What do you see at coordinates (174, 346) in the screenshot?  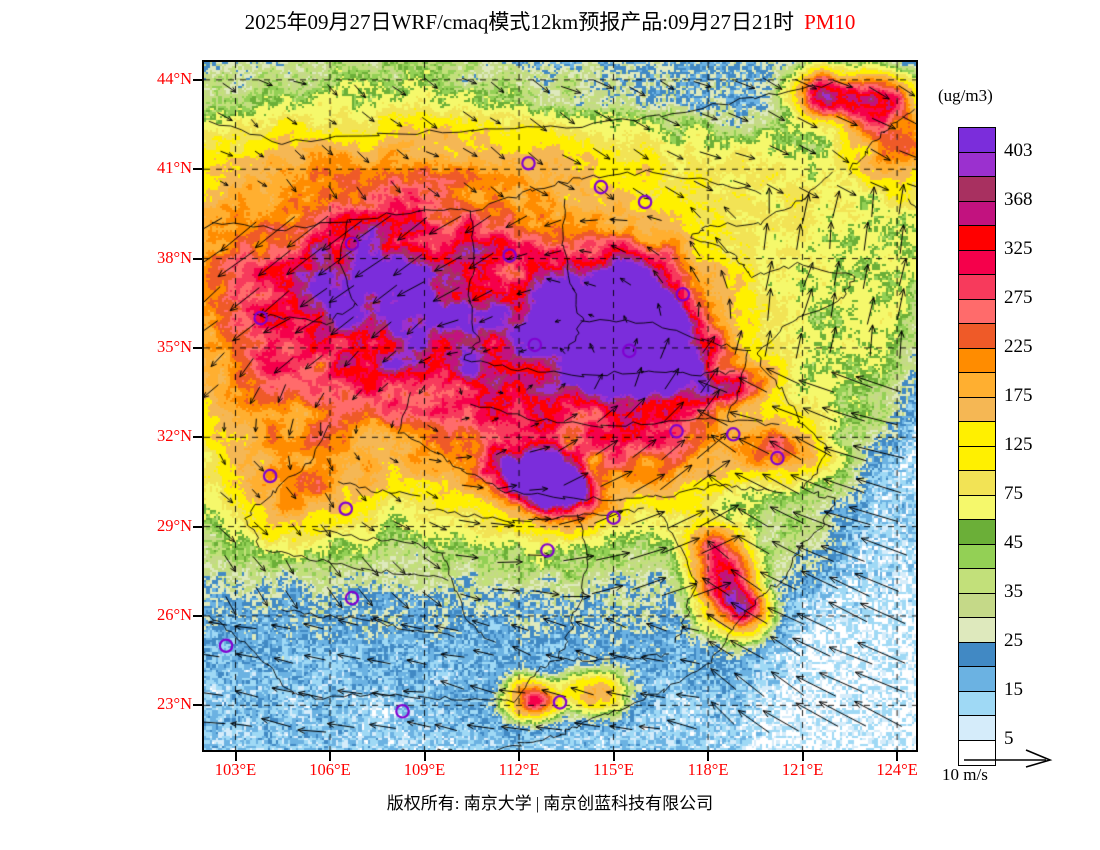 I see `latitude-tick-label: 35°N` at bounding box center [174, 346].